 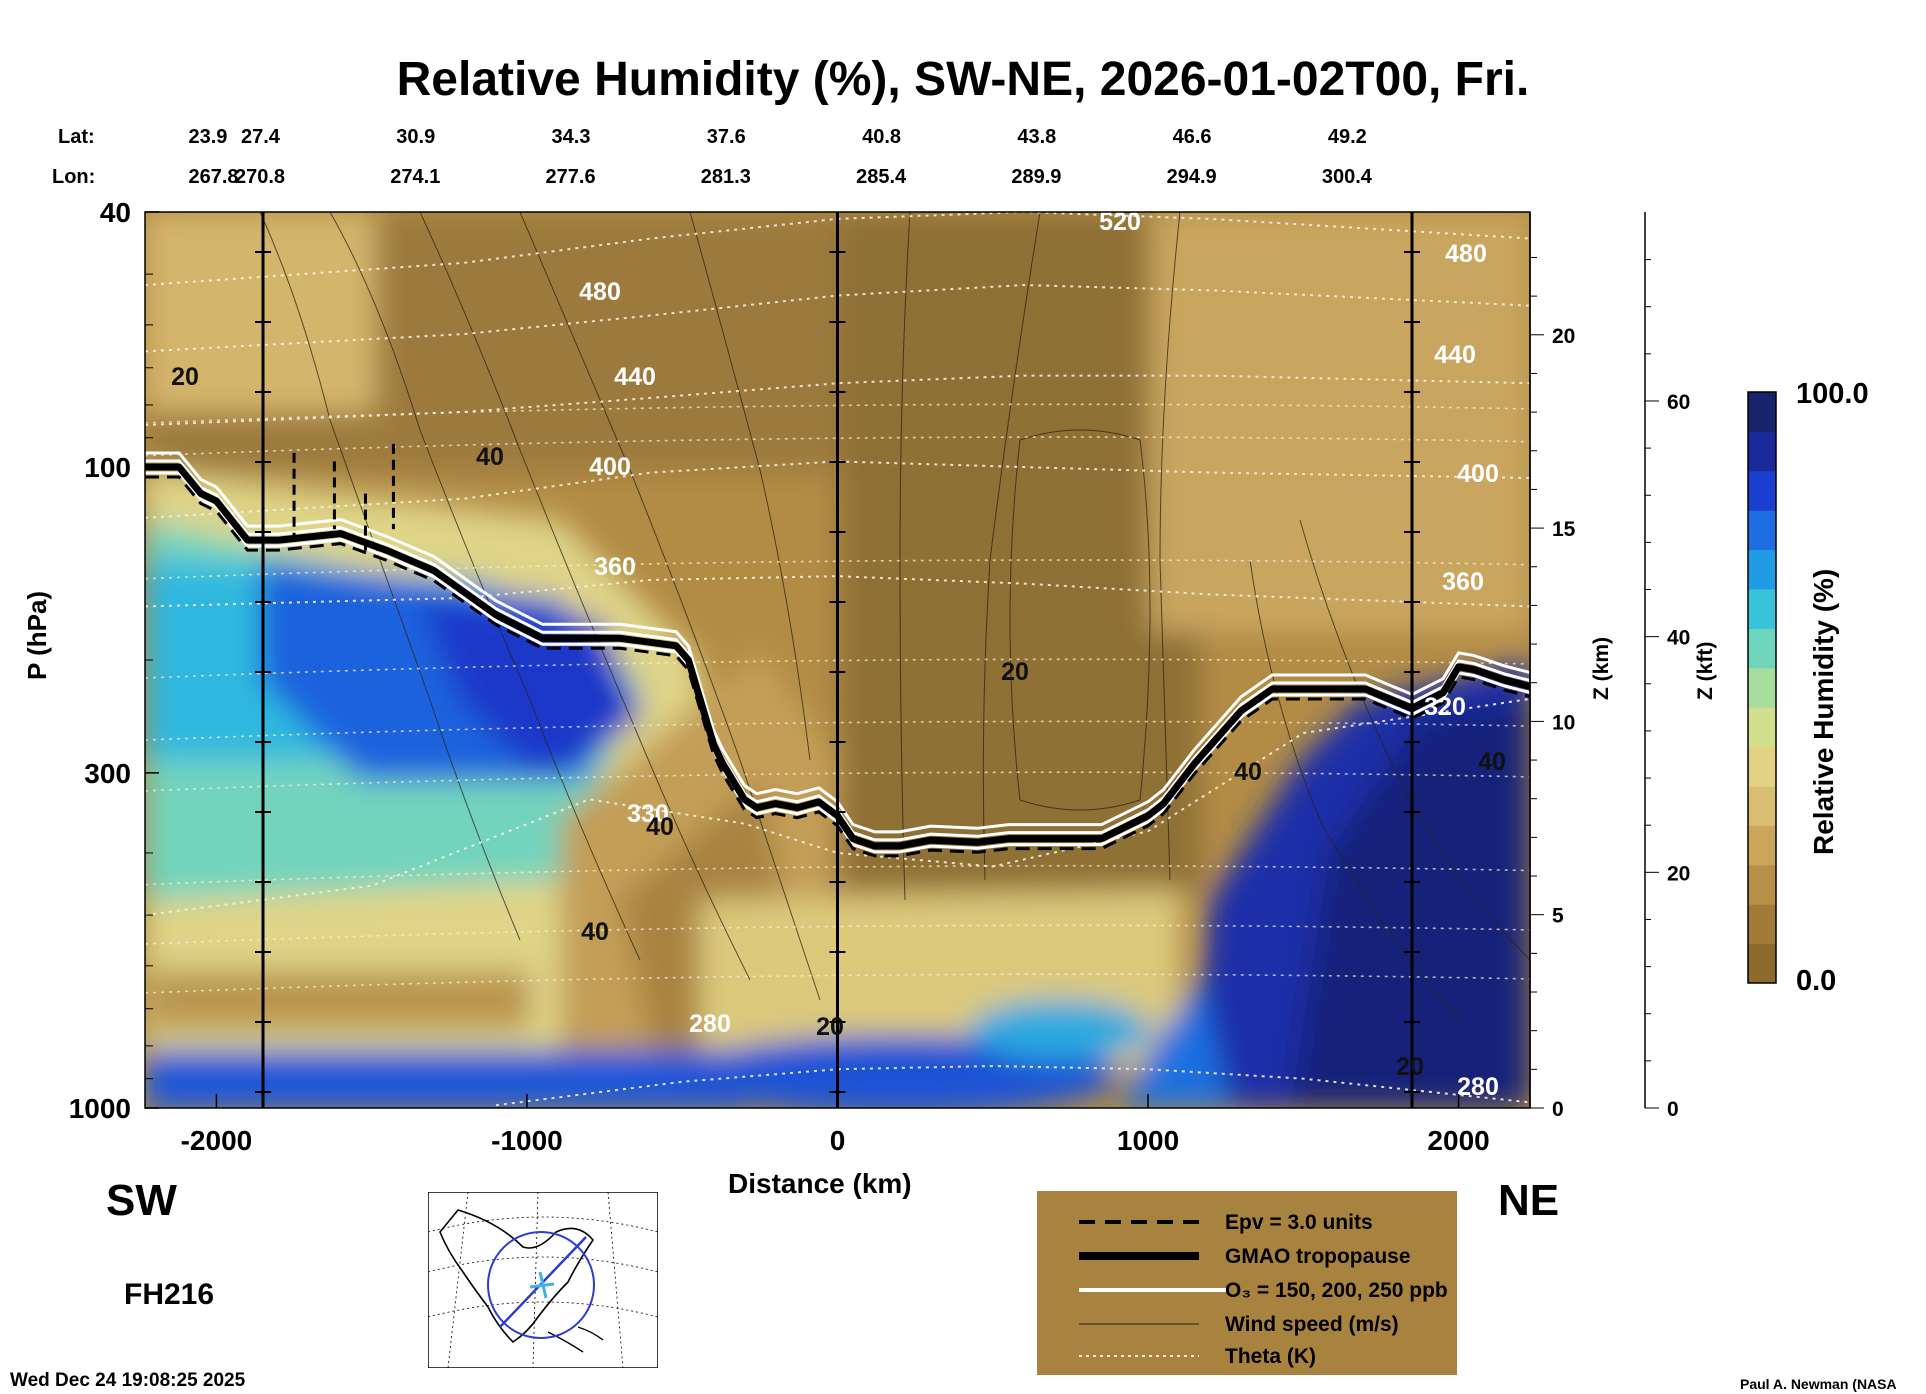 What do you see at coordinates (1678, 402) in the screenshot?
I see `z-kft-tick-label: 60` at bounding box center [1678, 402].